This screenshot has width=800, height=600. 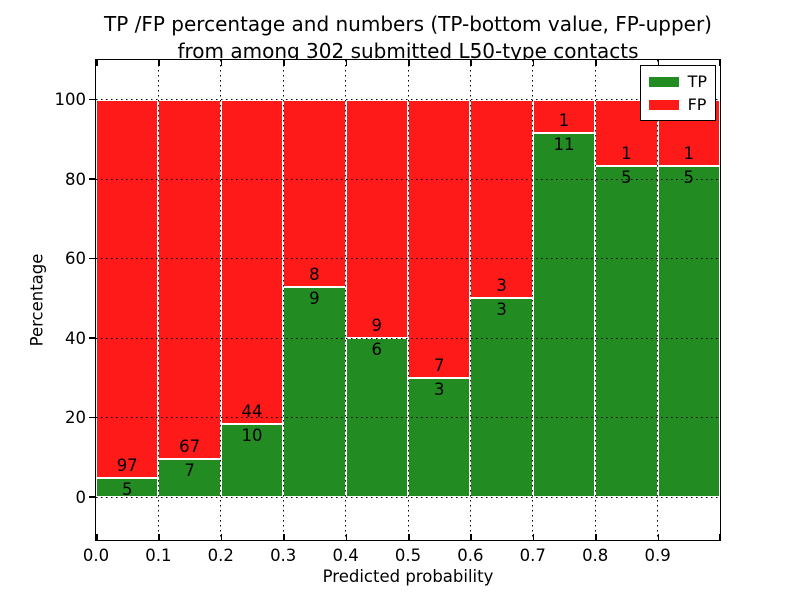 What do you see at coordinates (96, 555) in the screenshot?
I see `x-tick-label: 0.0` at bounding box center [96, 555].